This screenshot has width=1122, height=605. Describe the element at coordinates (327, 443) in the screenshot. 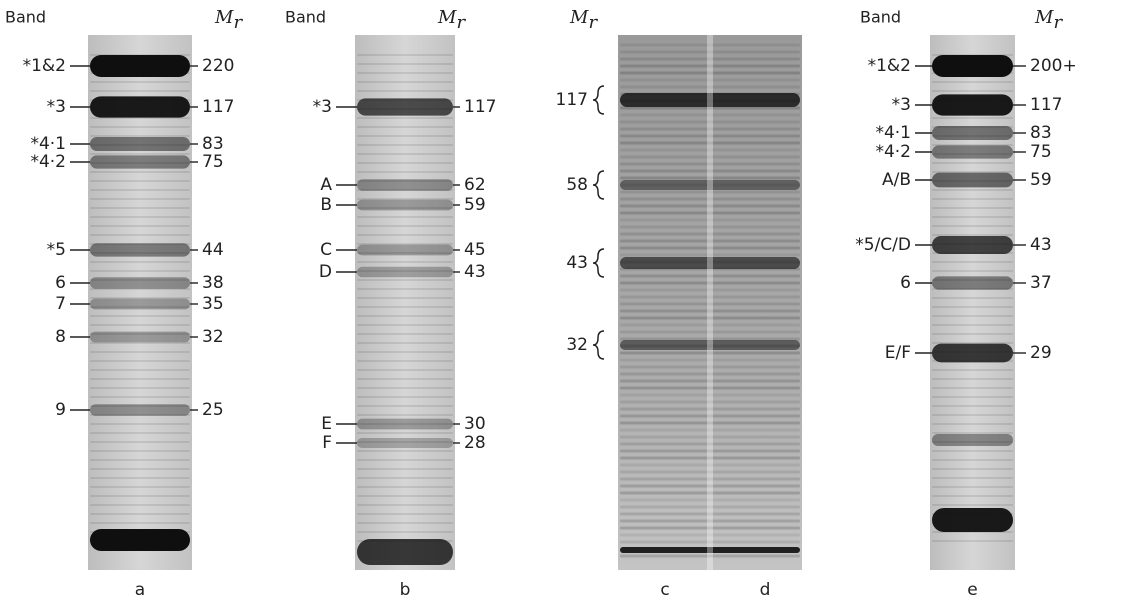

I see `band-label: F` at that location.